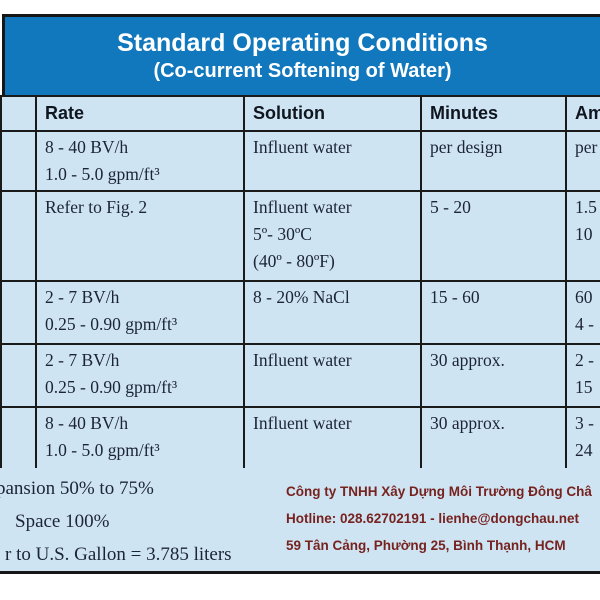 Image resolution: width=600 pixels, height=600 pixels. Describe the element at coordinates (18, 113) in the screenshot. I see `column-header-blank` at that location.